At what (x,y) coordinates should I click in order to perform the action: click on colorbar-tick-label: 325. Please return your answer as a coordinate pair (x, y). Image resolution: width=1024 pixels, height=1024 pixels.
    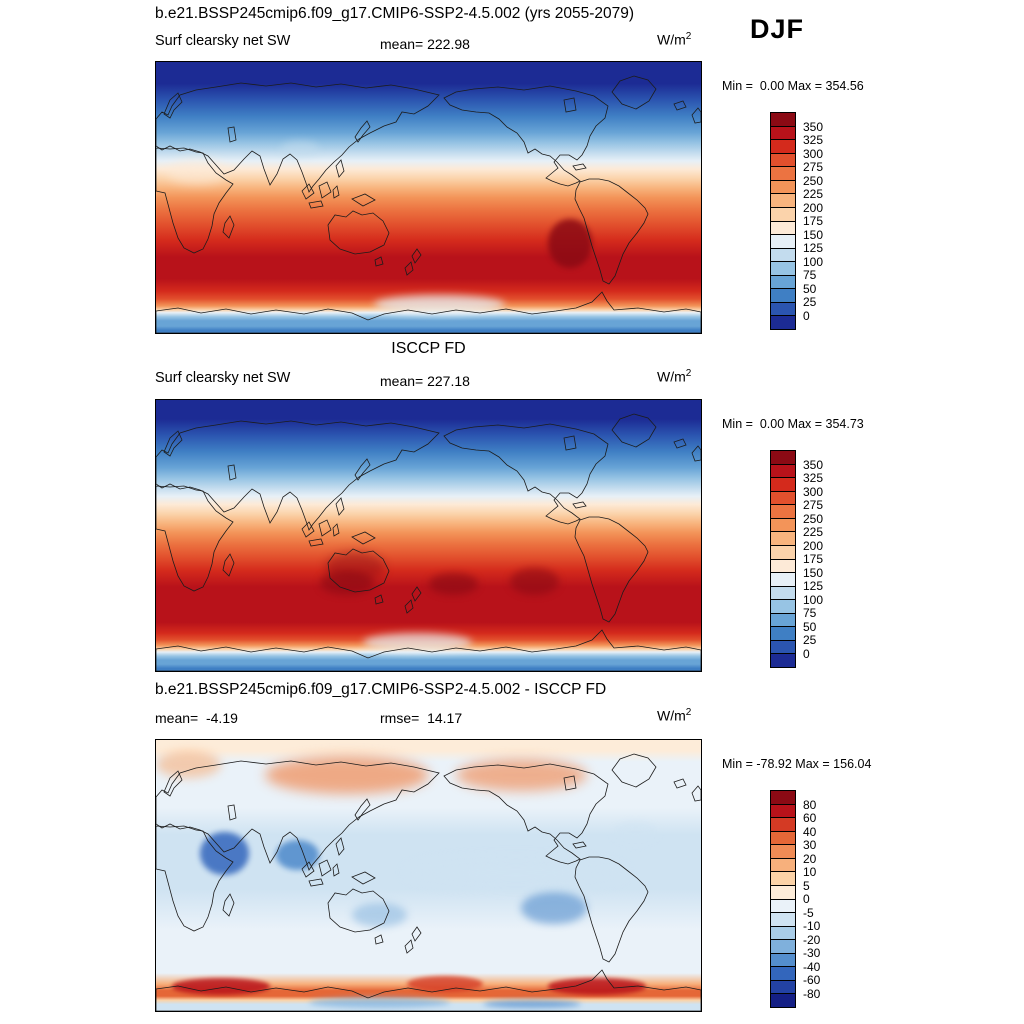
    Looking at the image, I should click on (813, 140).